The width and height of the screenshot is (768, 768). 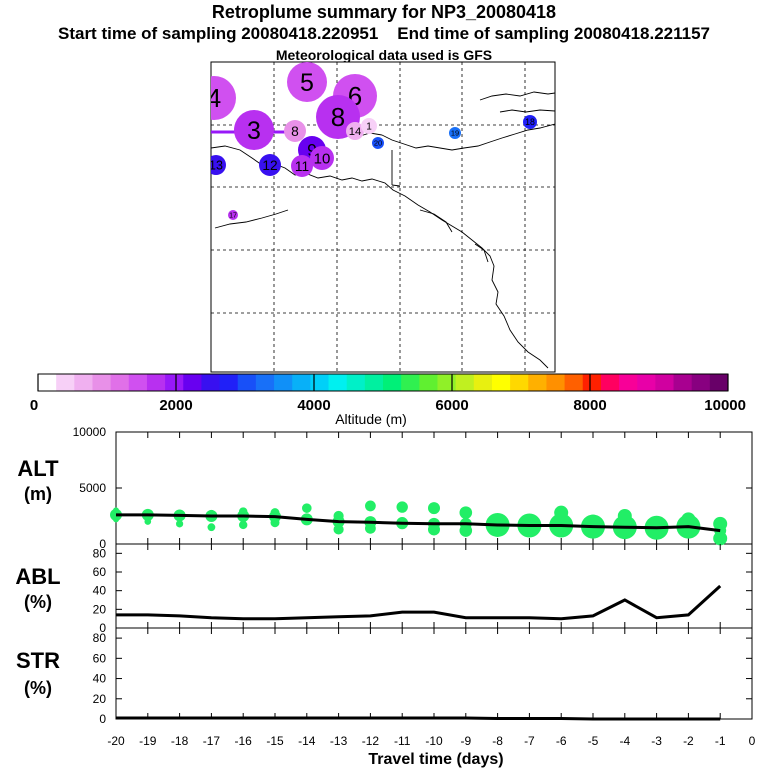 What do you see at coordinates (593, 741) in the screenshot?
I see `x-tick-label: -5` at bounding box center [593, 741].